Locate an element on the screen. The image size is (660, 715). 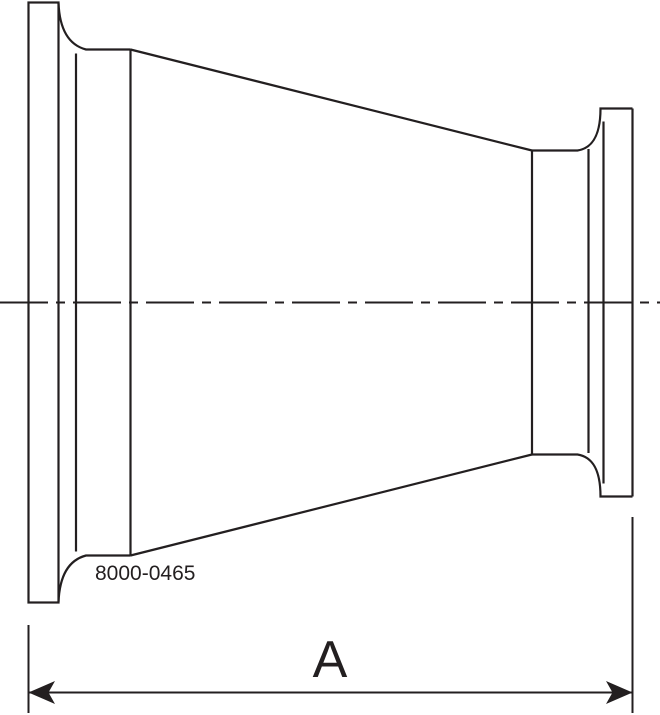
cone-bottom-taper-line is located at coordinates (331, 505).